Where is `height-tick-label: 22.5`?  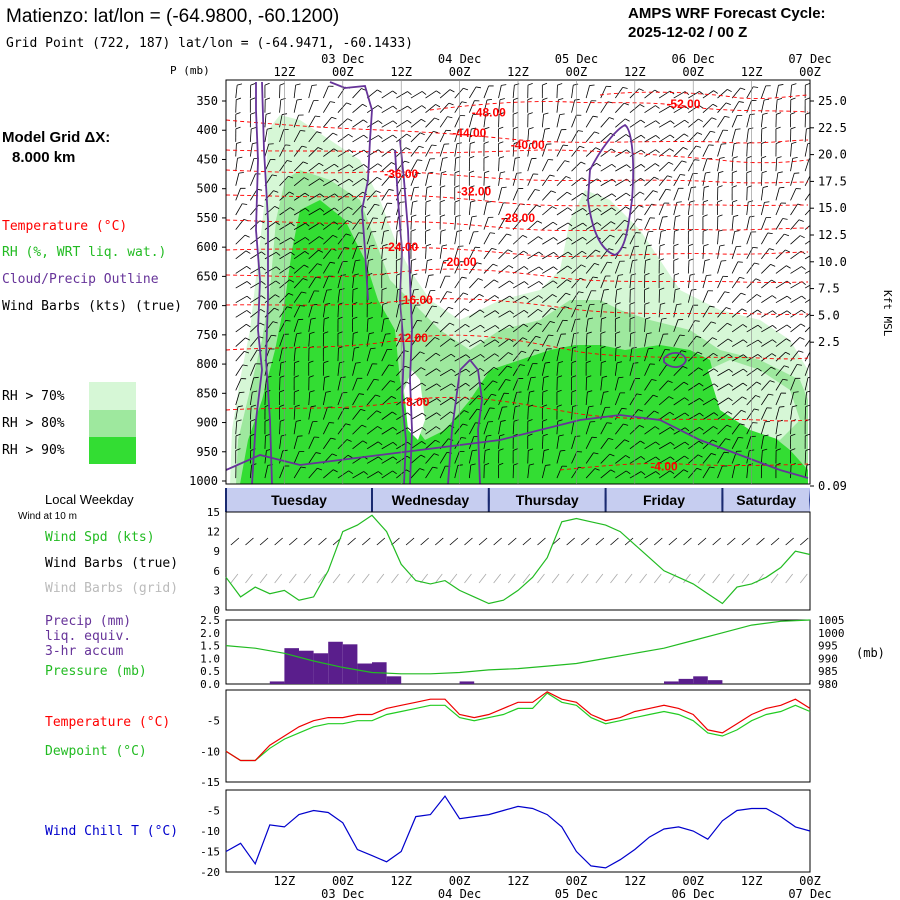
height-tick-label: 22.5 is located at coordinates (832, 128).